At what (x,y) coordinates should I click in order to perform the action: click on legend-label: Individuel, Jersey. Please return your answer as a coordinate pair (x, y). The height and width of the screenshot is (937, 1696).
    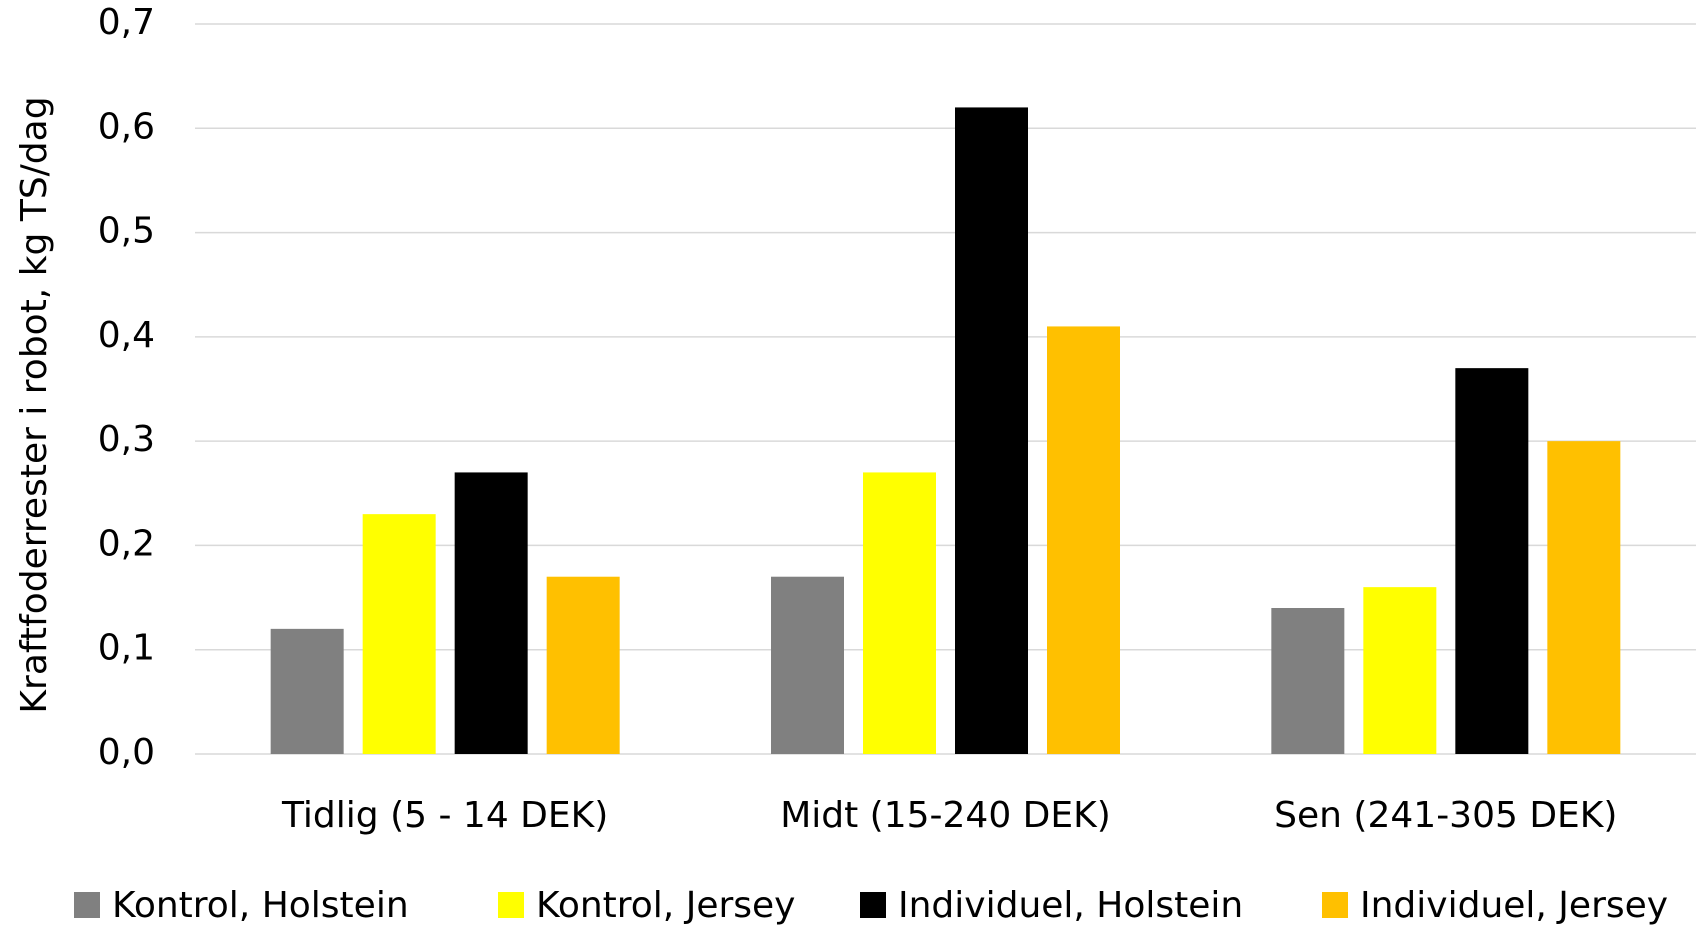
    Looking at the image, I should click on (1514, 905).